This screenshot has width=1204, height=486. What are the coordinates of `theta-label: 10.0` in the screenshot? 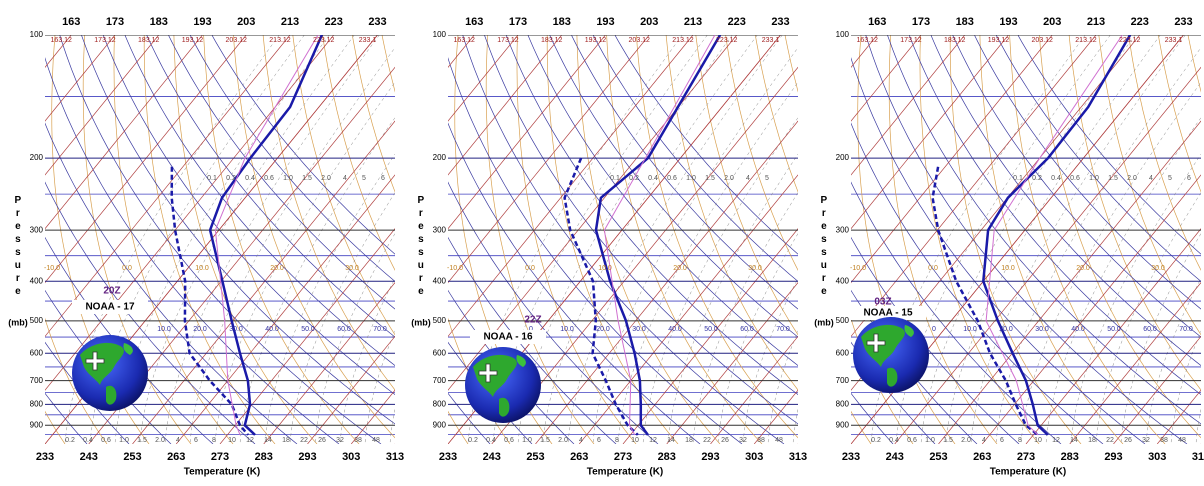 It's located at (605, 268).